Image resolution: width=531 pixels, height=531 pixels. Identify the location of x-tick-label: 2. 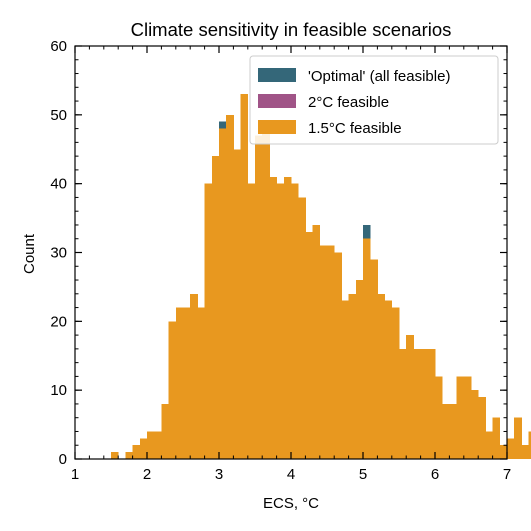
(147, 474).